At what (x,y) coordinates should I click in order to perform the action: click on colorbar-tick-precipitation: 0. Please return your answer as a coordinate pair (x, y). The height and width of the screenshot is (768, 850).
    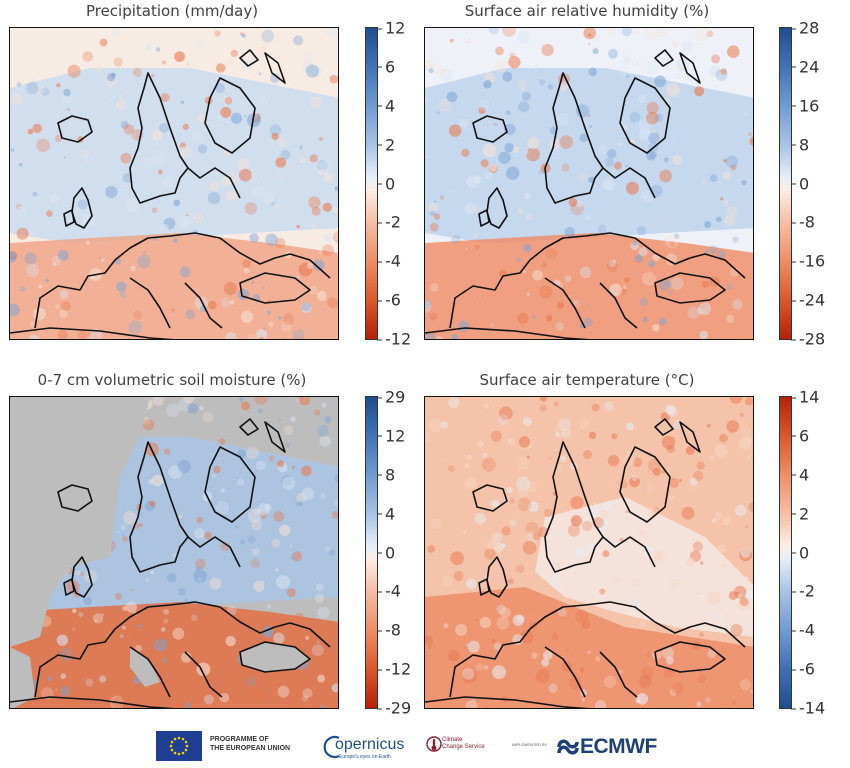
    Looking at the image, I should click on (386, 183).